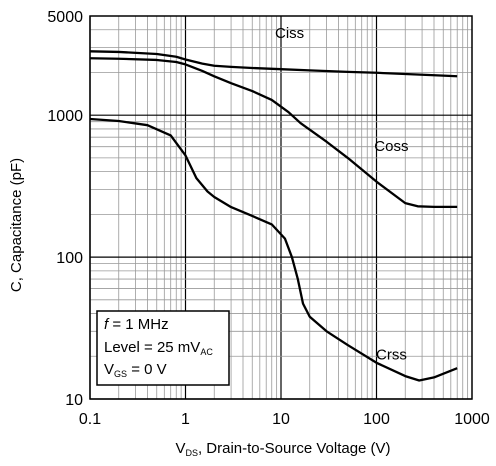  I want to click on x-tick-label: 100, so click(376, 419).